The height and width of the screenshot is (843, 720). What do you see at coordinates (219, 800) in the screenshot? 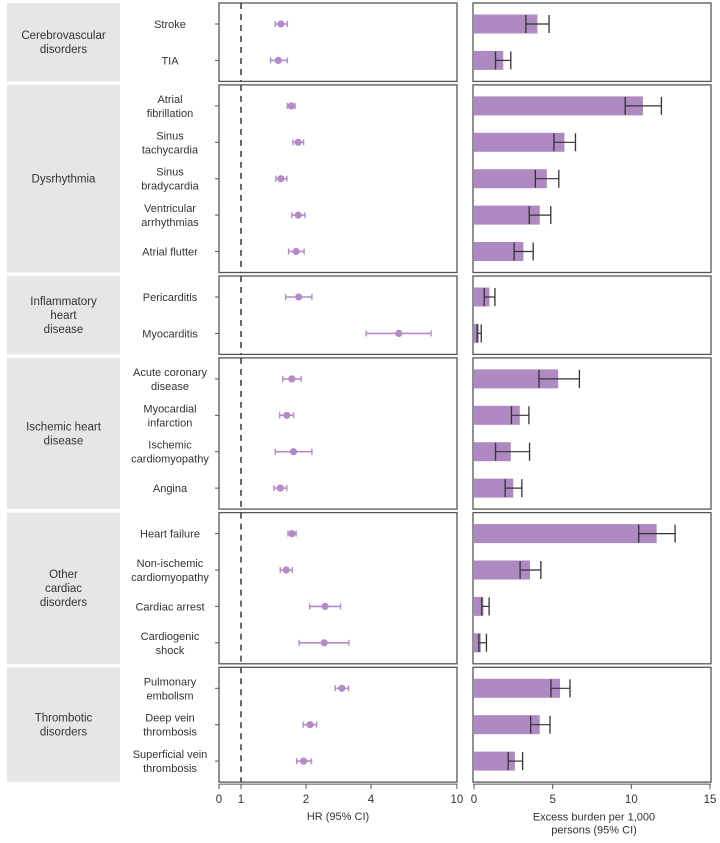
I see `hr-x-tick-label: 0` at bounding box center [219, 800].